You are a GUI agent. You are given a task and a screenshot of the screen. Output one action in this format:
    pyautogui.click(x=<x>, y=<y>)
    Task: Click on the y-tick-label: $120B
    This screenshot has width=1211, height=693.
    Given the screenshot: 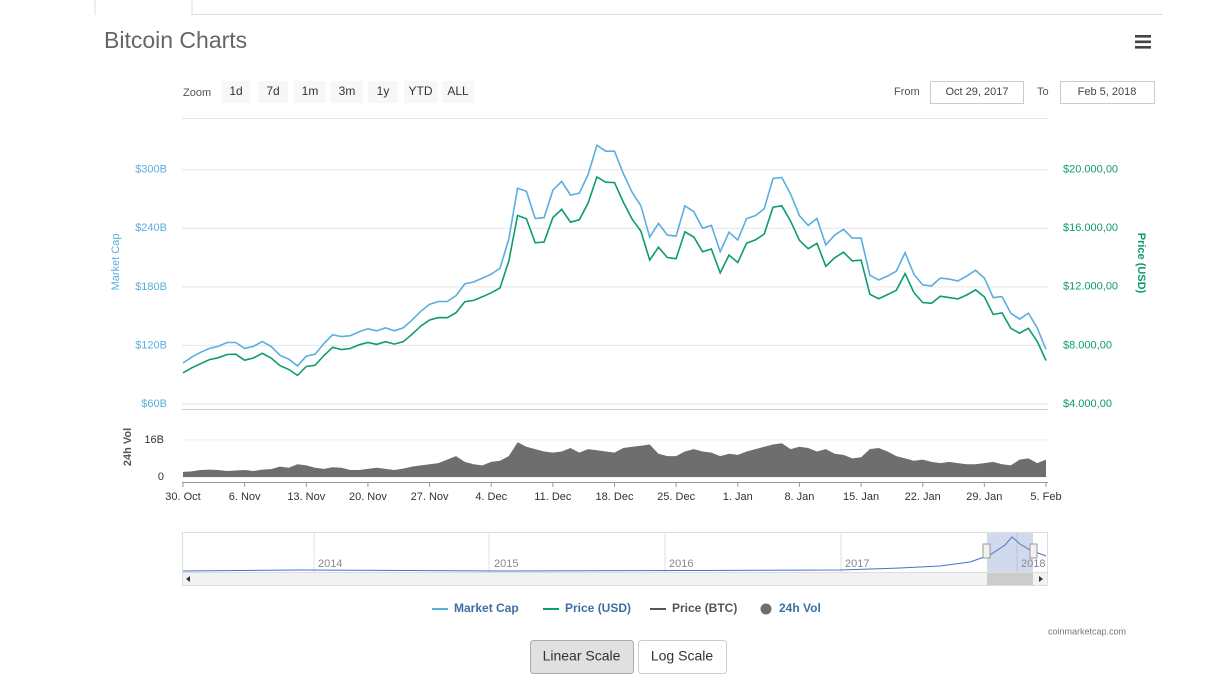 What is the action you would take?
    pyautogui.click(x=151, y=345)
    